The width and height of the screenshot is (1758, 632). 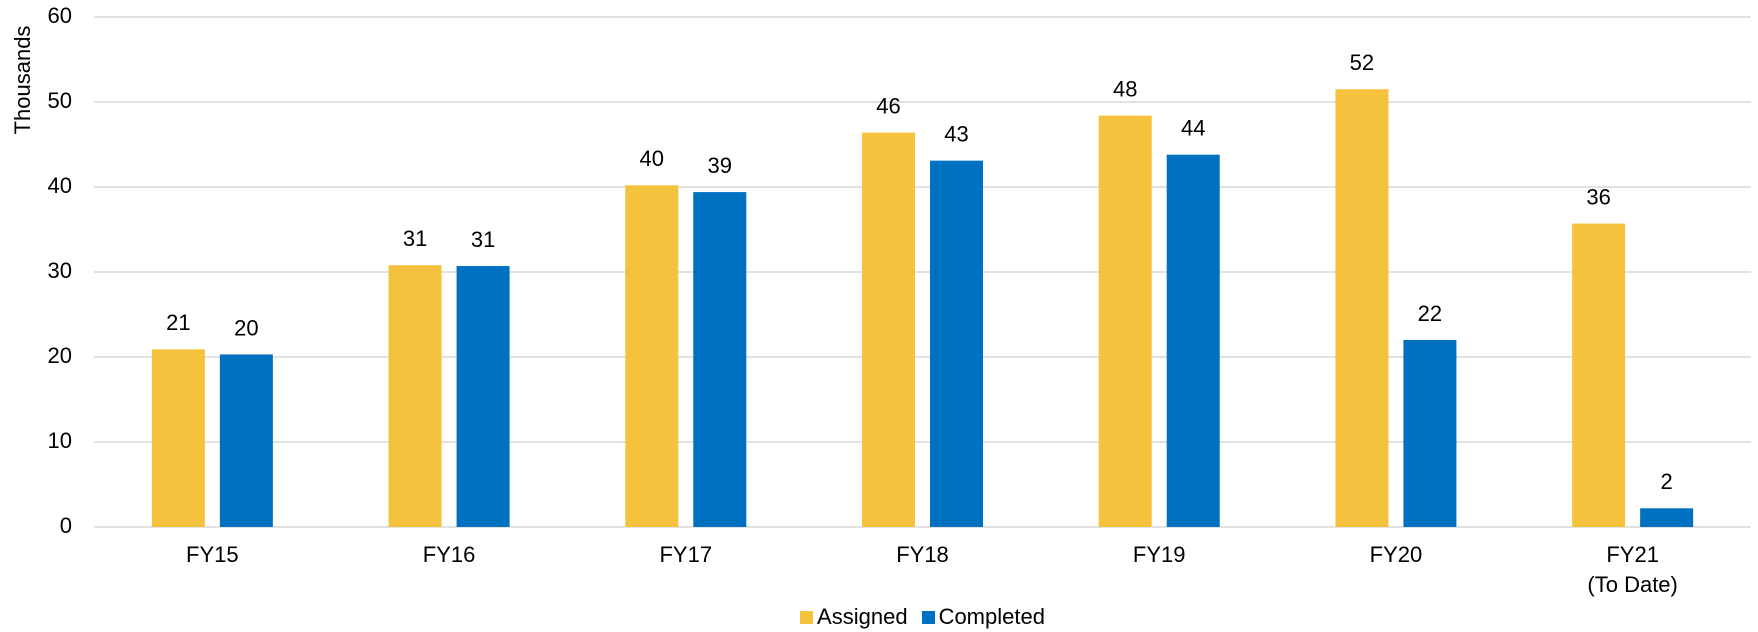 I want to click on legend-item: Assigned, so click(x=854, y=617).